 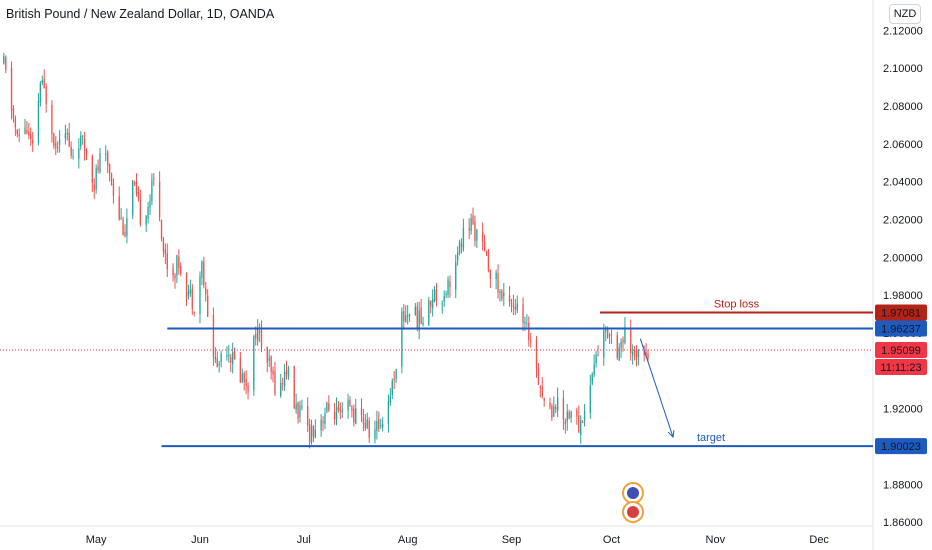 I want to click on y-tick-label: 1.88000, so click(x=903, y=485).